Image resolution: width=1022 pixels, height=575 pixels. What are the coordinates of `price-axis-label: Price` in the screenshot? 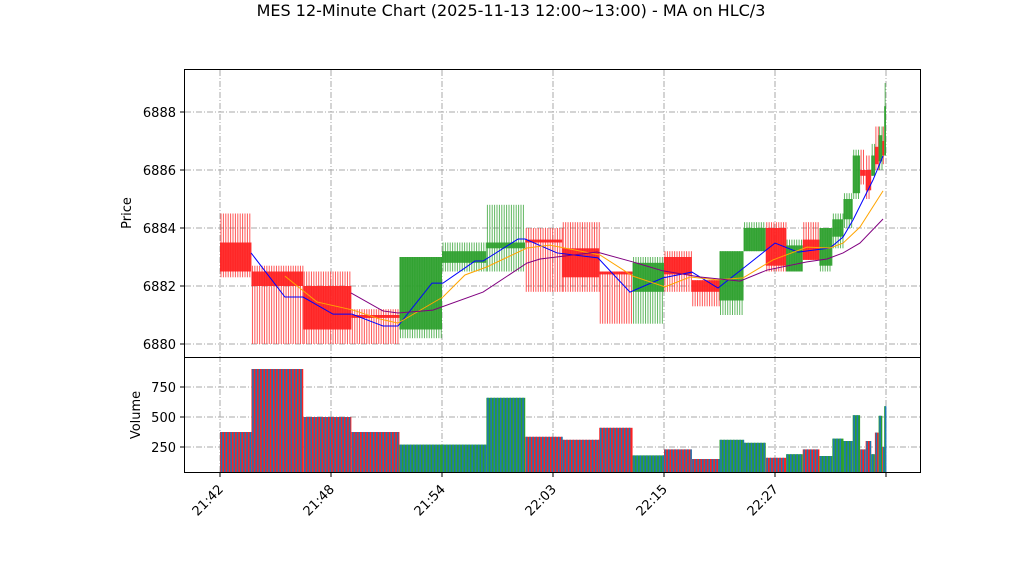 It's located at (127, 213).